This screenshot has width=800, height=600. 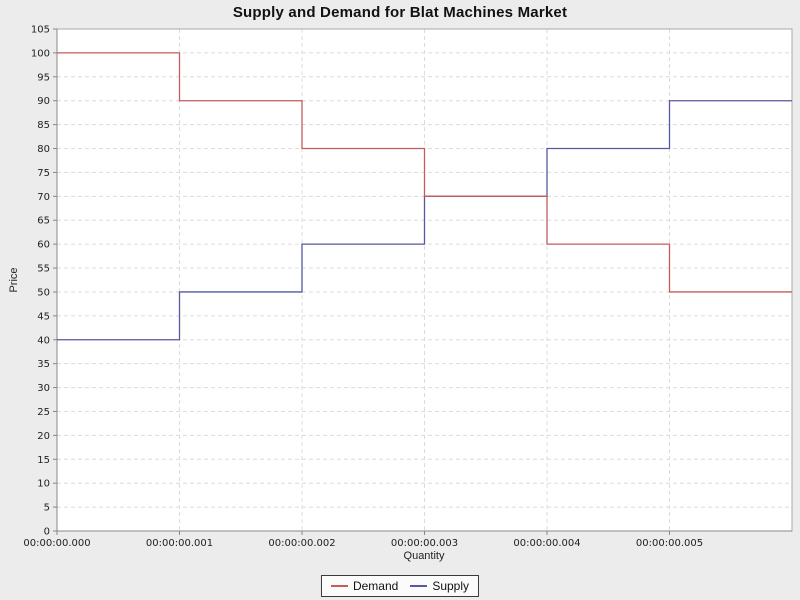 I want to click on x-tick-label: 00:00:00.002, so click(x=301, y=543).